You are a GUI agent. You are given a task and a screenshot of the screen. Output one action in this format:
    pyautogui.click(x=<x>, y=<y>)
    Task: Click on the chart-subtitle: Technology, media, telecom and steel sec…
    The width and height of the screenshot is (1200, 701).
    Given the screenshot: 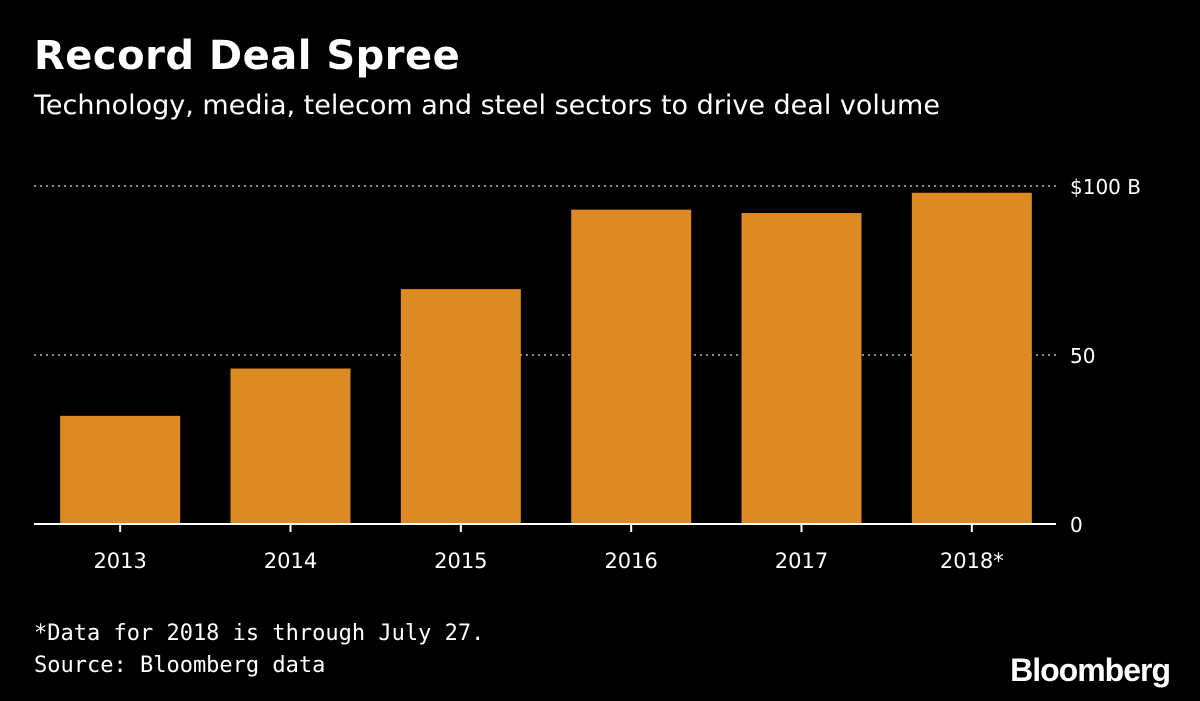 What is the action you would take?
    pyautogui.click(x=487, y=105)
    